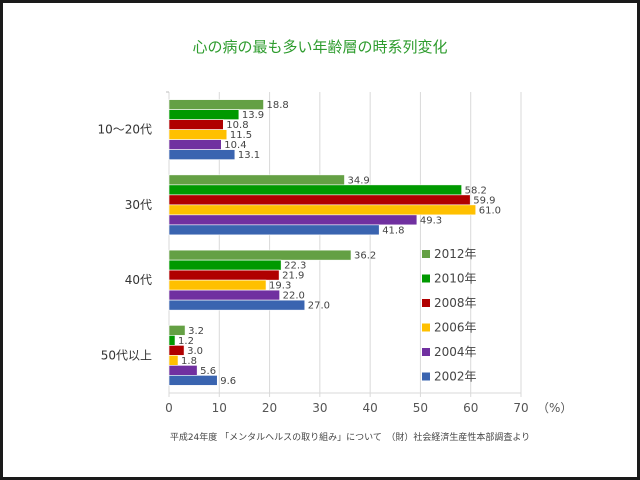 The image size is (640, 480). I want to click on data-label: 22.3, so click(295, 266).